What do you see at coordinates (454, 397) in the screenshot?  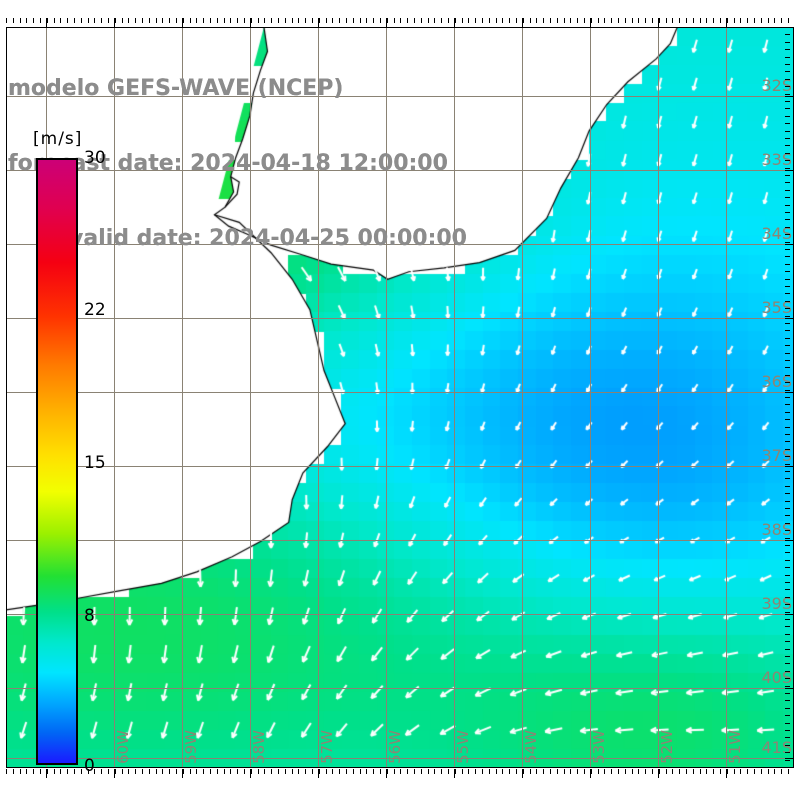 I see `gridline-lon-55W` at bounding box center [454, 397].